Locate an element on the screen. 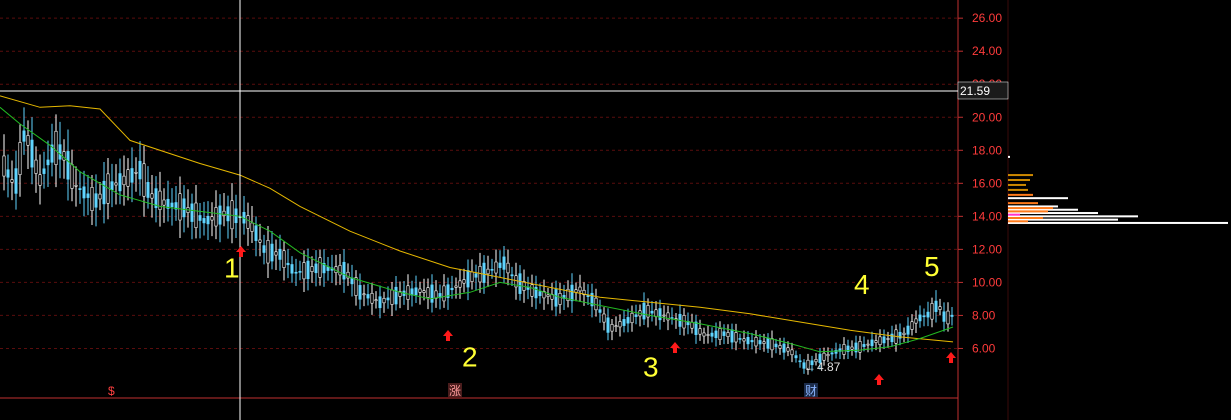 This screenshot has width=1231, height=420. y-tick-label: 12.00 is located at coordinates (987, 249).